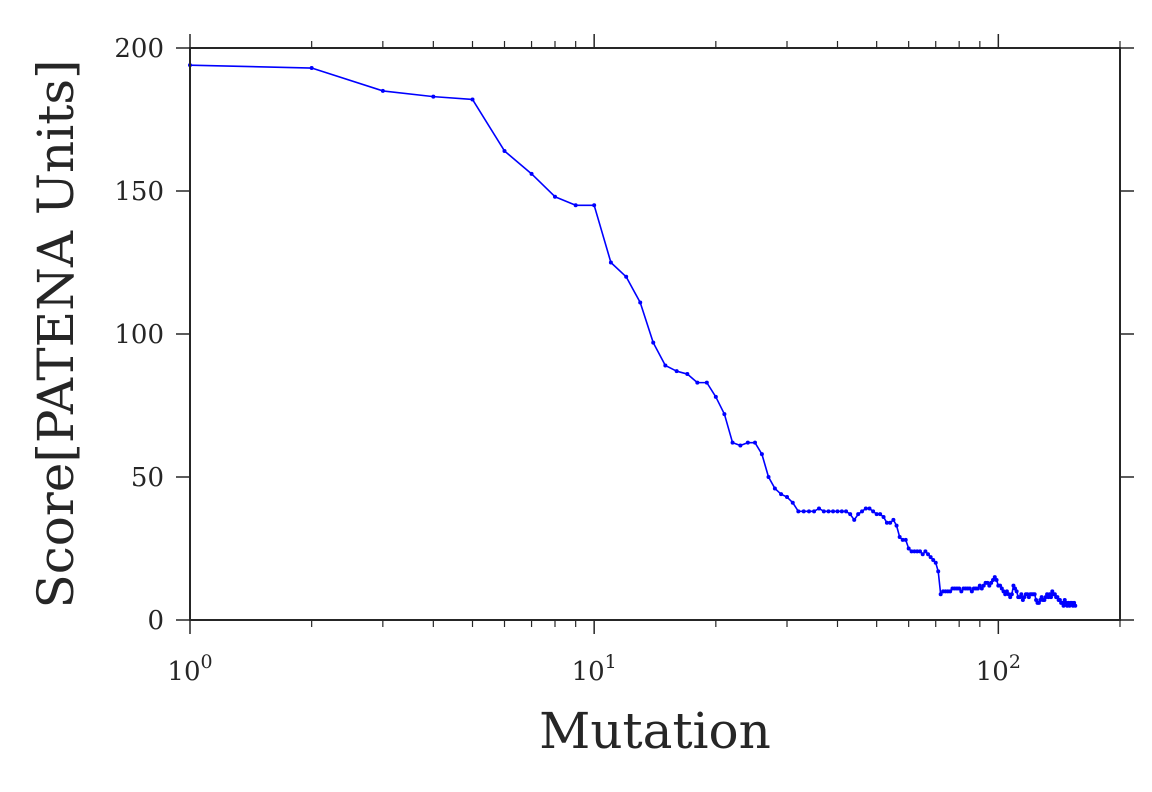 The width and height of the screenshot is (1152, 792). Describe the element at coordinates (147, 478) in the screenshot. I see `y-tick-label: 50` at that location.